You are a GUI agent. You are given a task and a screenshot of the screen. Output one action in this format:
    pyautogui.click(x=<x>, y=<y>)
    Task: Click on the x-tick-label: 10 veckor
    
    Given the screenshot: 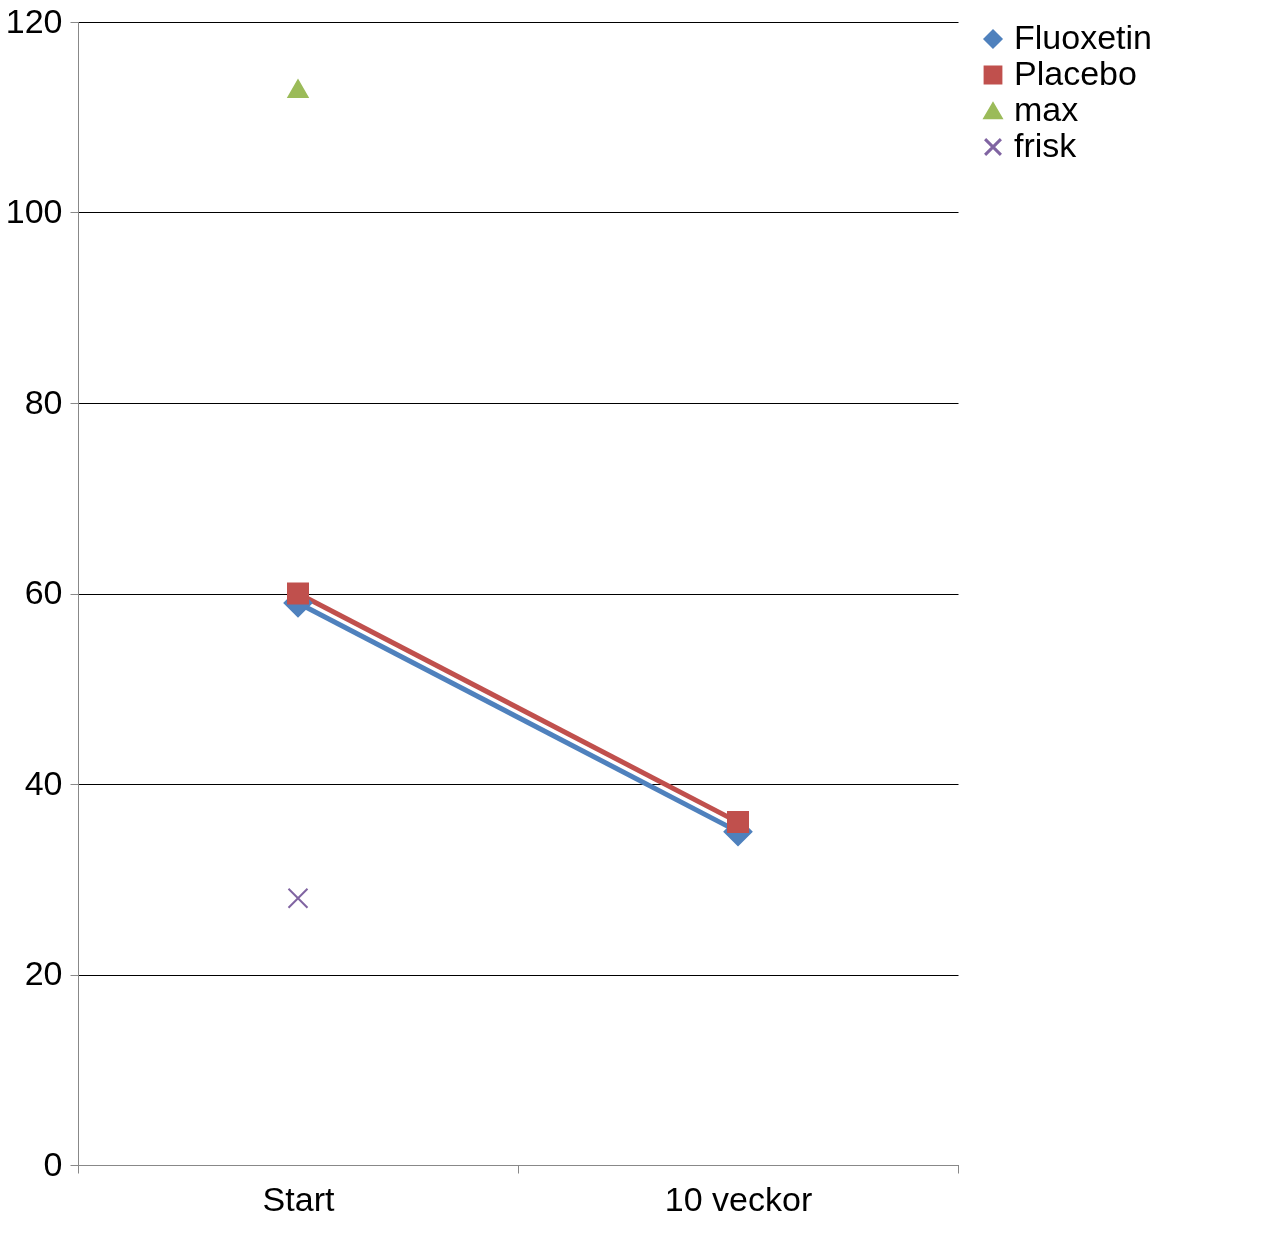 What is the action you would take?
    pyautogui.click(x=738, y=1198)
    